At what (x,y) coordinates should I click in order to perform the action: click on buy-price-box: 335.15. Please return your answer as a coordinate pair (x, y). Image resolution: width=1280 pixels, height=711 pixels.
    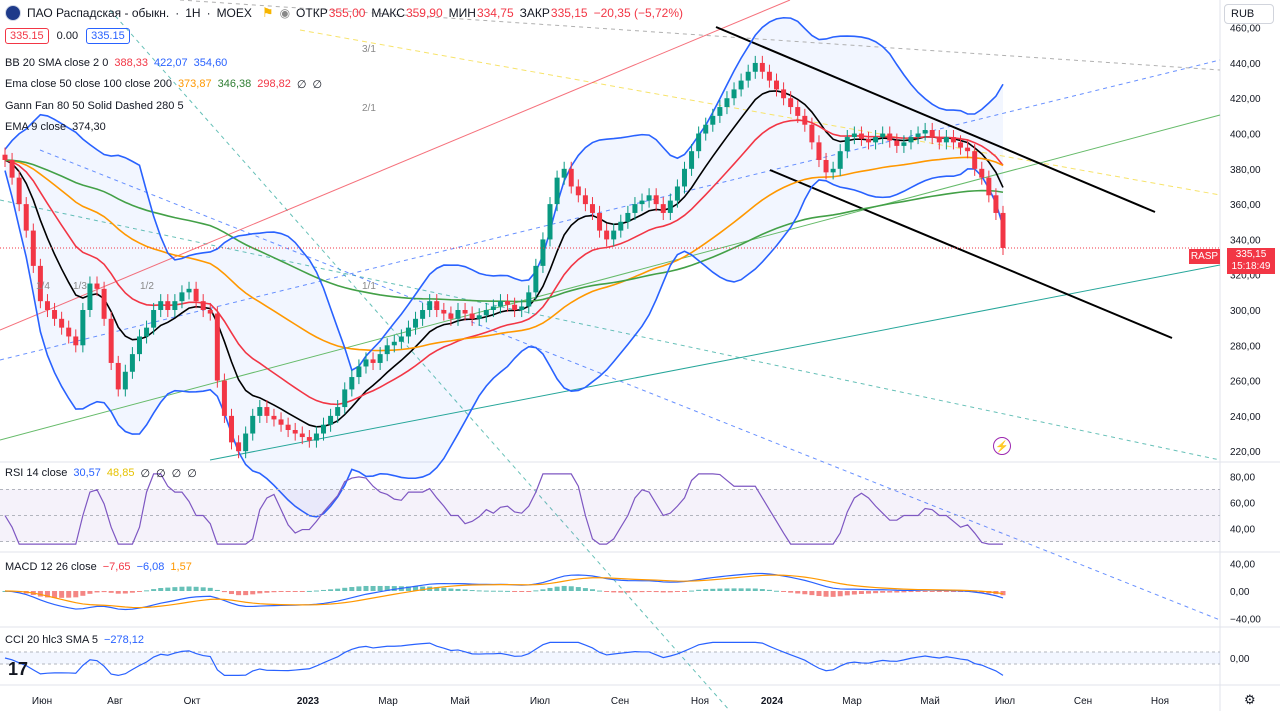
    Looking at the image, I should click on (108, 36).